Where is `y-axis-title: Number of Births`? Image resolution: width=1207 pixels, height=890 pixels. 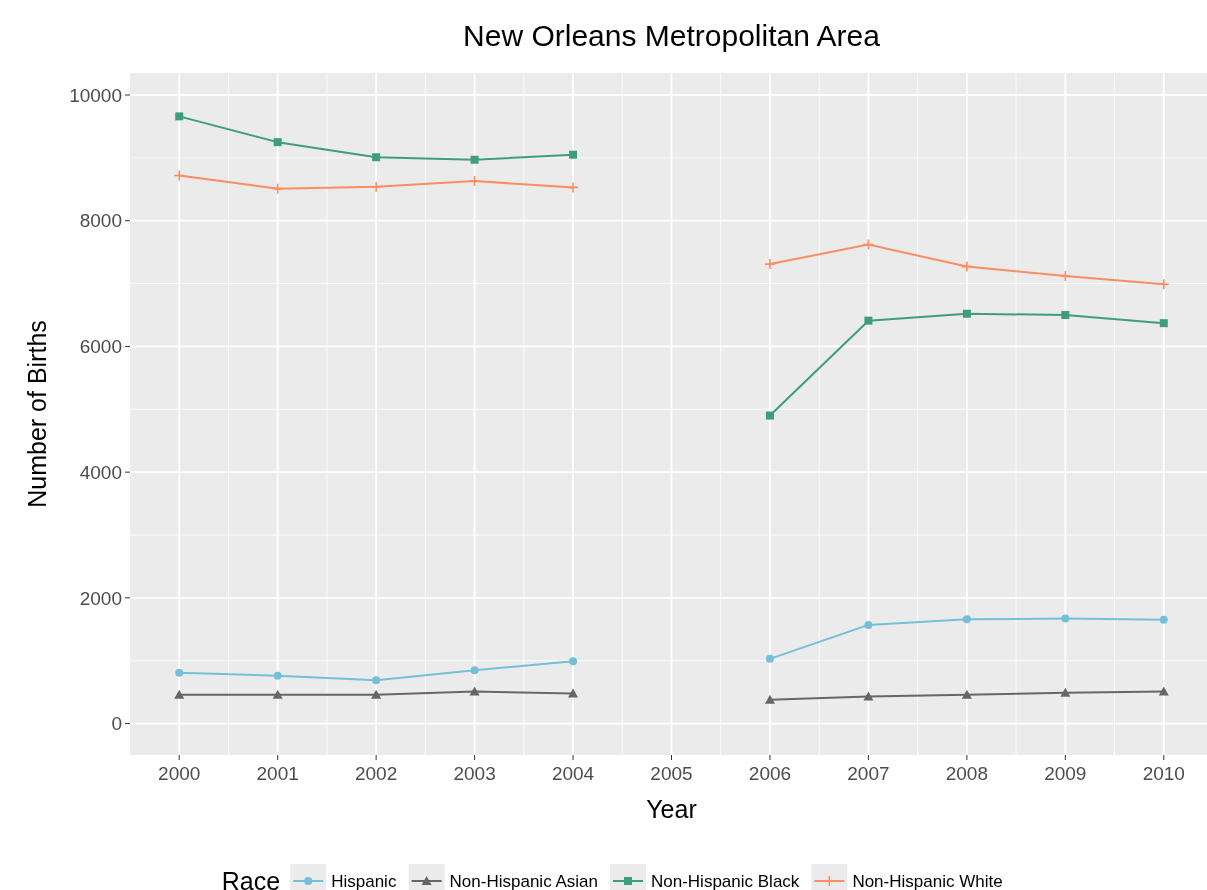 y-axis-title: Number of Births is located at coordinates (37, 414).